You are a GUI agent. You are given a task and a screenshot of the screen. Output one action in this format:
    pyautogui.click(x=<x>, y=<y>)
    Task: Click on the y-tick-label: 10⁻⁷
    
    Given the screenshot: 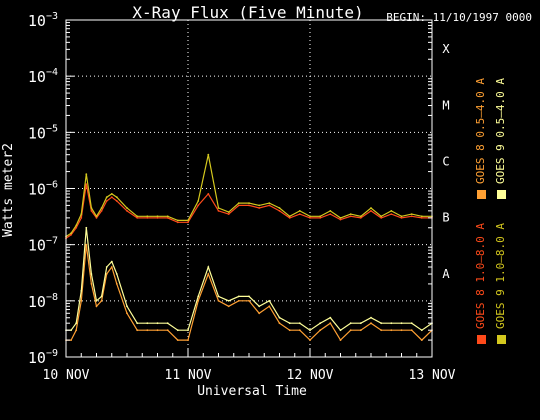 What is the action you would take?
    pyautogui.click(x=43, y=245)
    